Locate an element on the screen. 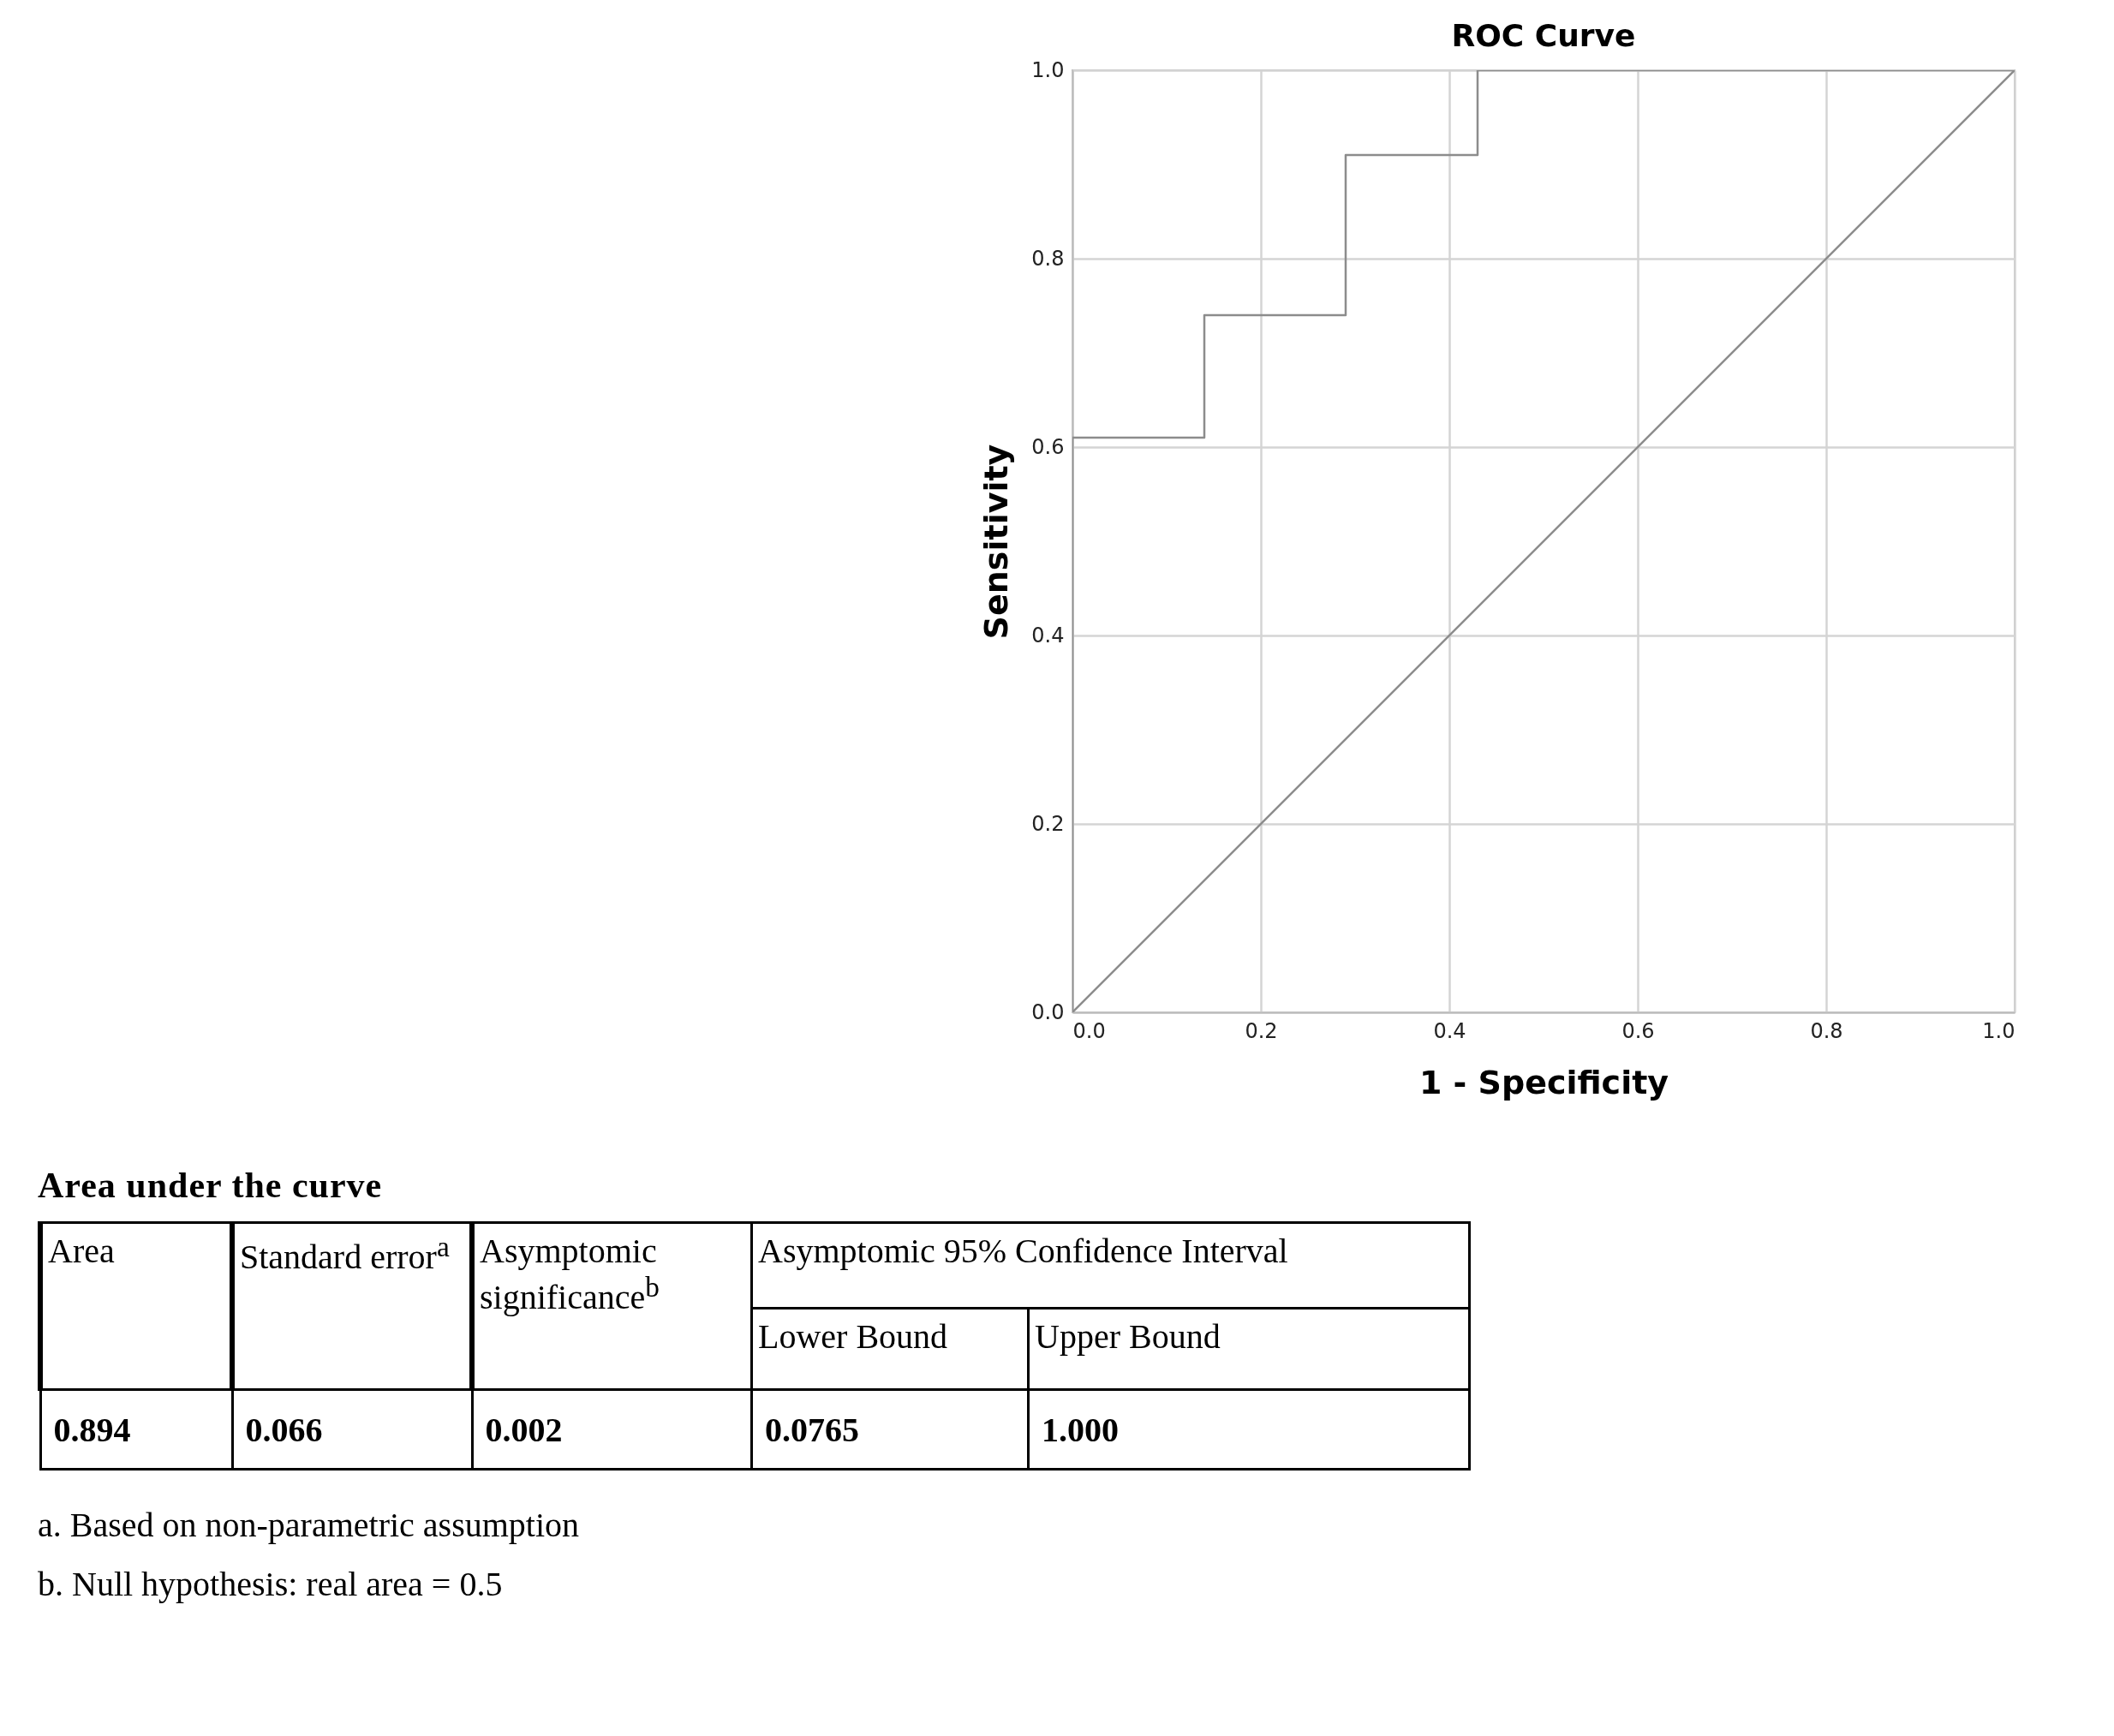  x-tick-label: 0.6 is located at coordinates (1638, 1030).